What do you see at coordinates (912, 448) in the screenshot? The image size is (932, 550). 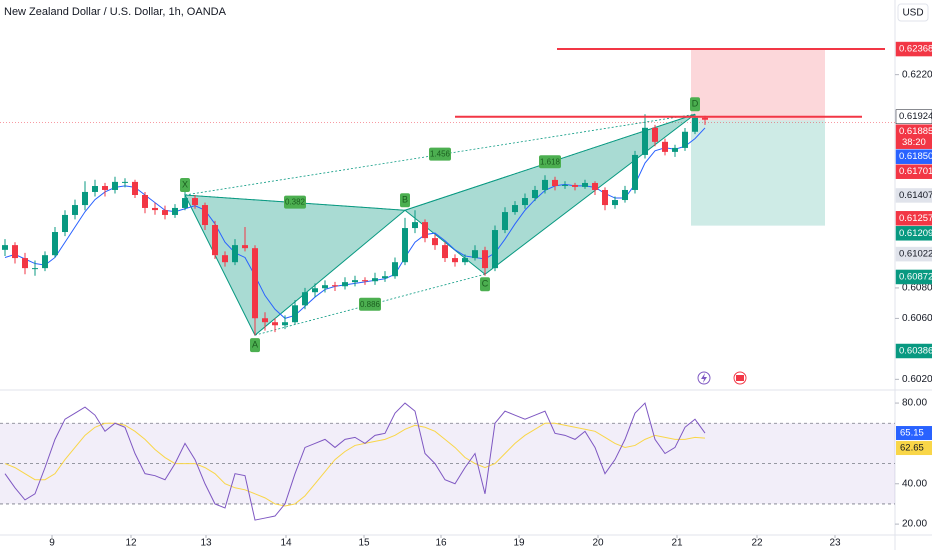 I see `rsi-tag-label: 62.65` at bounding box center [912, 448].